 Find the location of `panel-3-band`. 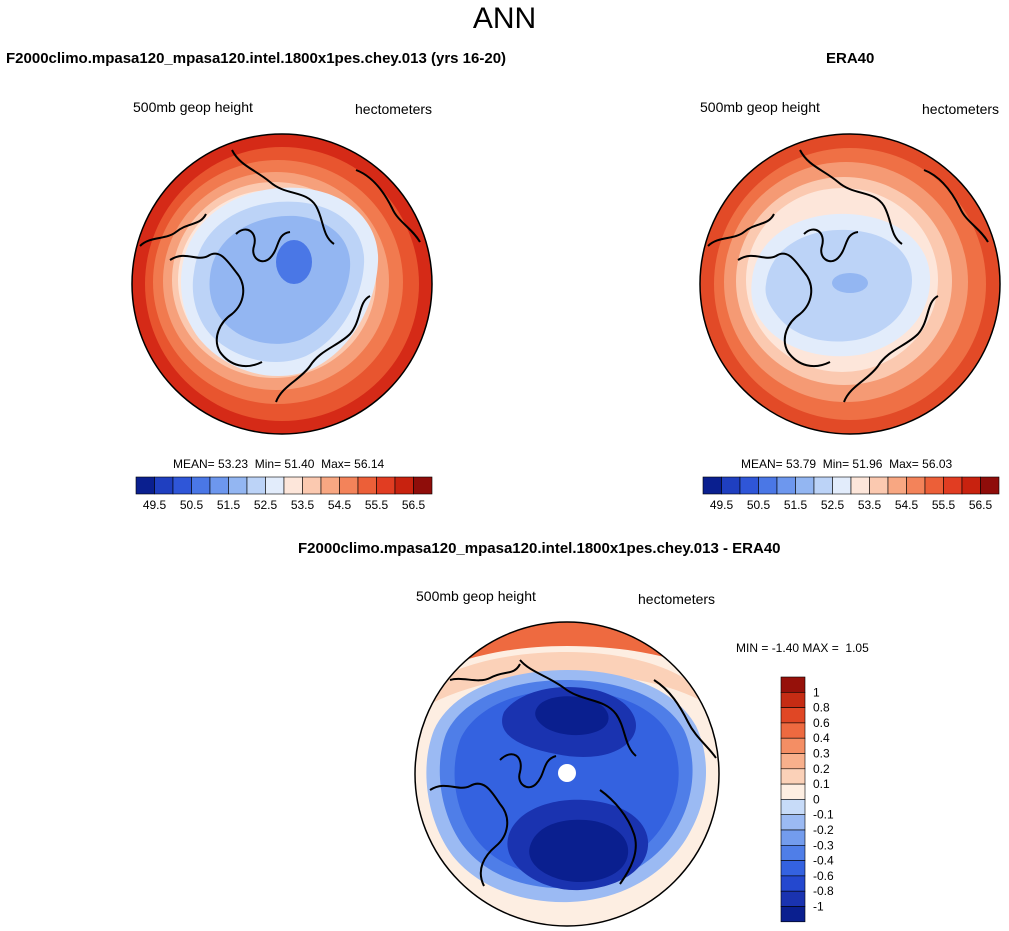

panel-3-band is located at coordinates (560, 678).